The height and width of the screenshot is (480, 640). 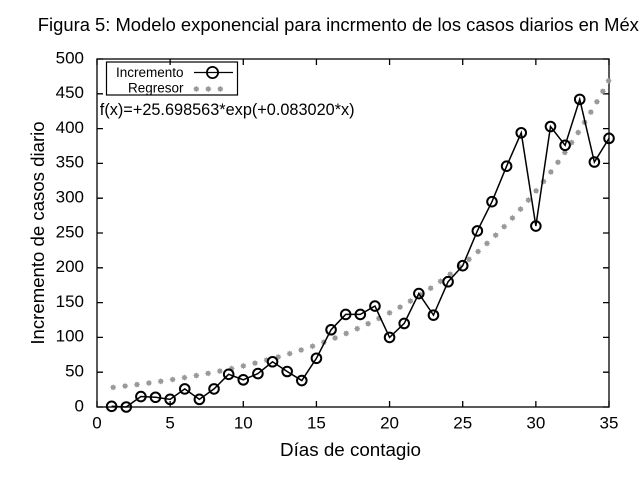 What do you see at coordinates (243, 423) in the screenshot?
I see `svg-text: 10` at bounding box center [243, 423].